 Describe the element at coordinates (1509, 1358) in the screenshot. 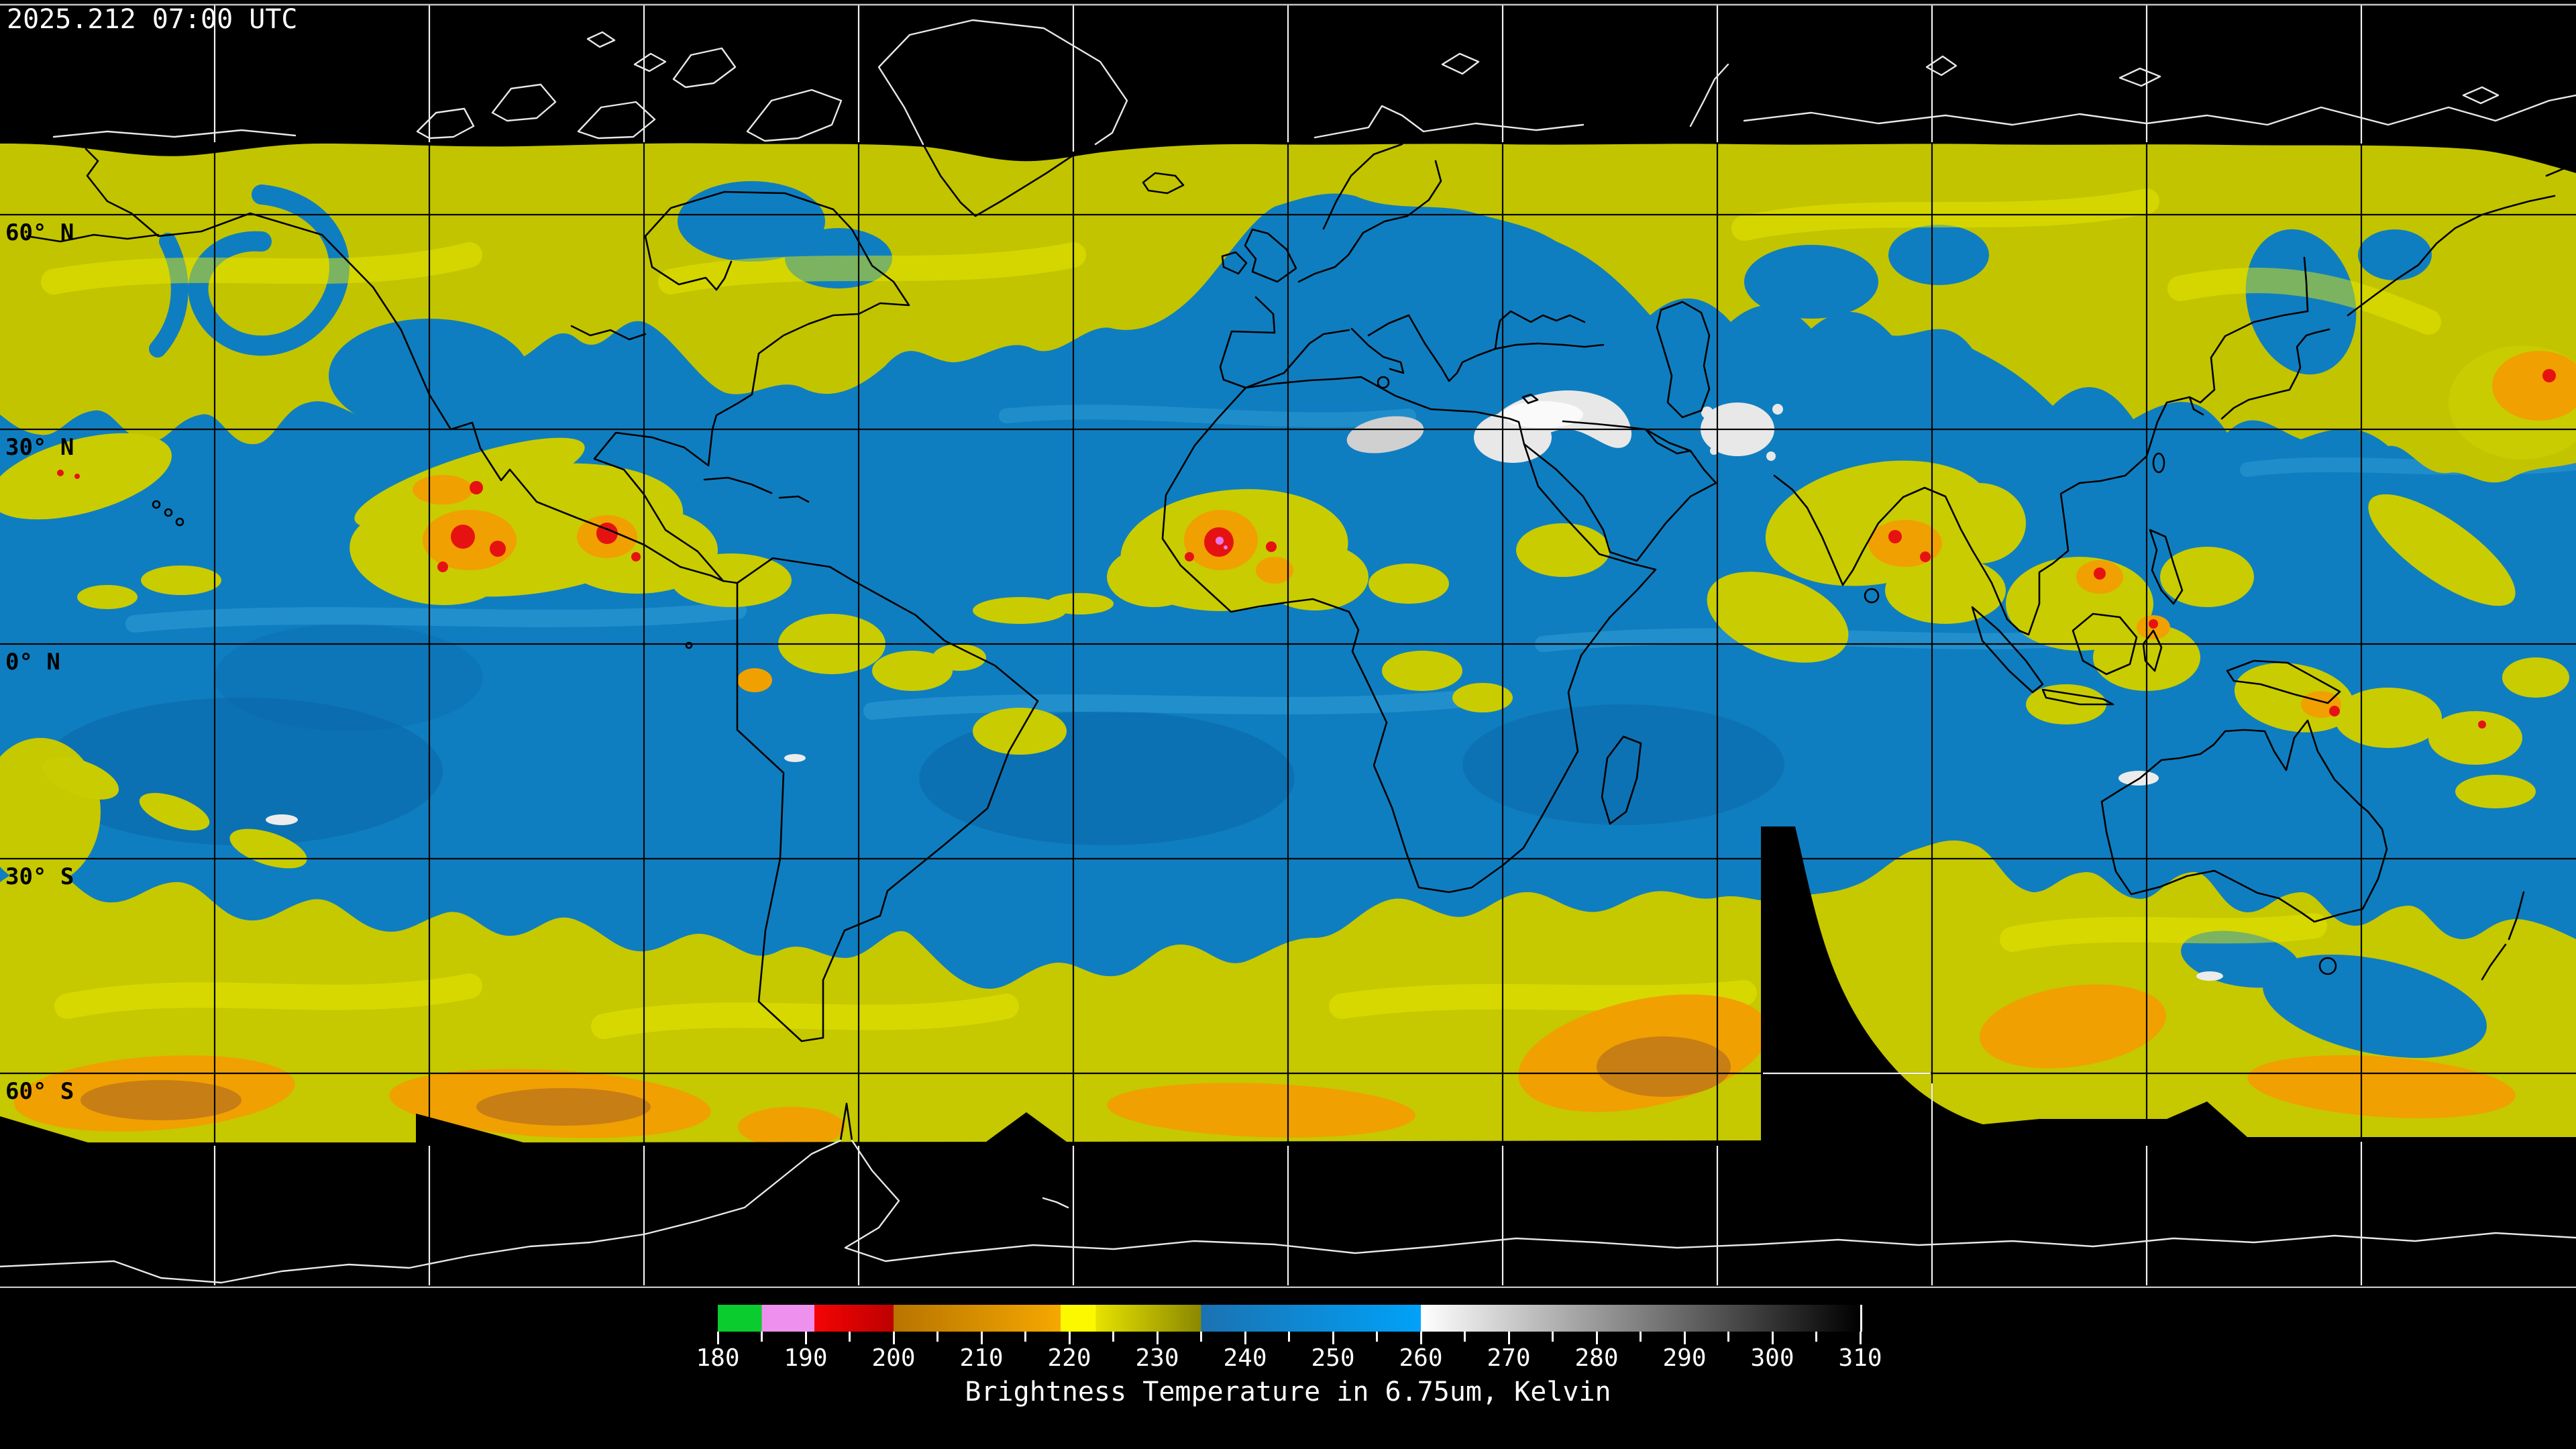

I see `legend-tick-label: 270` at that location.